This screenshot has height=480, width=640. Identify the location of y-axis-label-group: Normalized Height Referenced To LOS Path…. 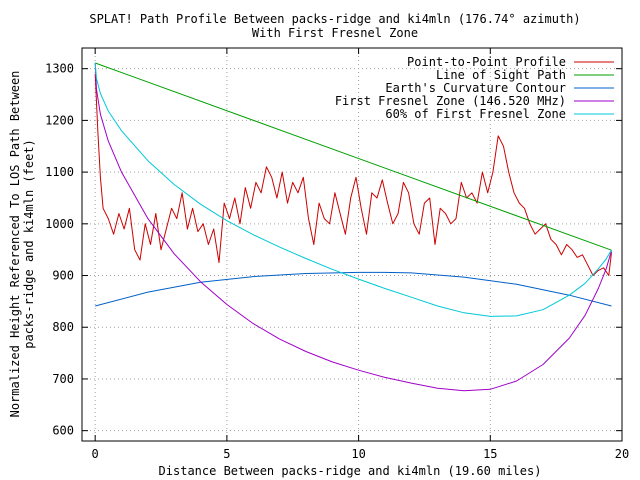
(22, 244).